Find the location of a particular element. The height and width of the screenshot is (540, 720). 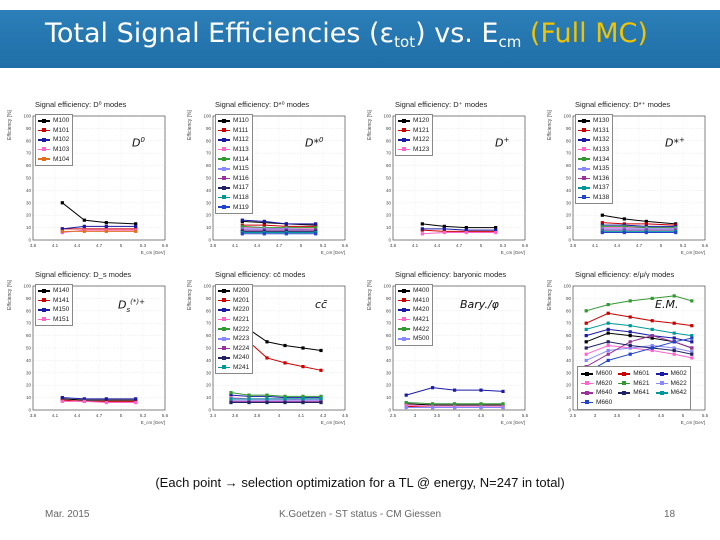

legend-label: M621 is located at coordinates (641, 383).